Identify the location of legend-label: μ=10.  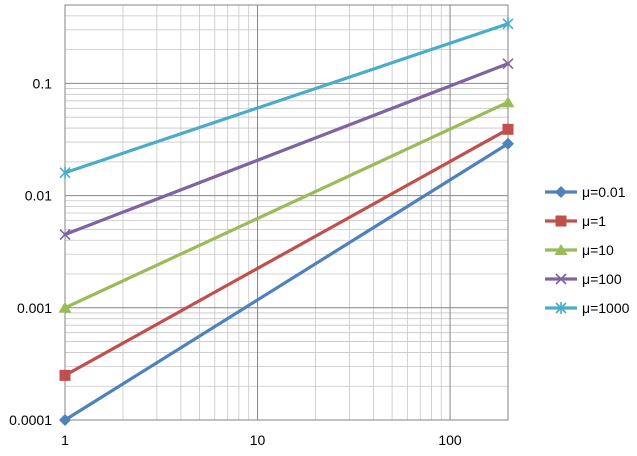
(598, 250).